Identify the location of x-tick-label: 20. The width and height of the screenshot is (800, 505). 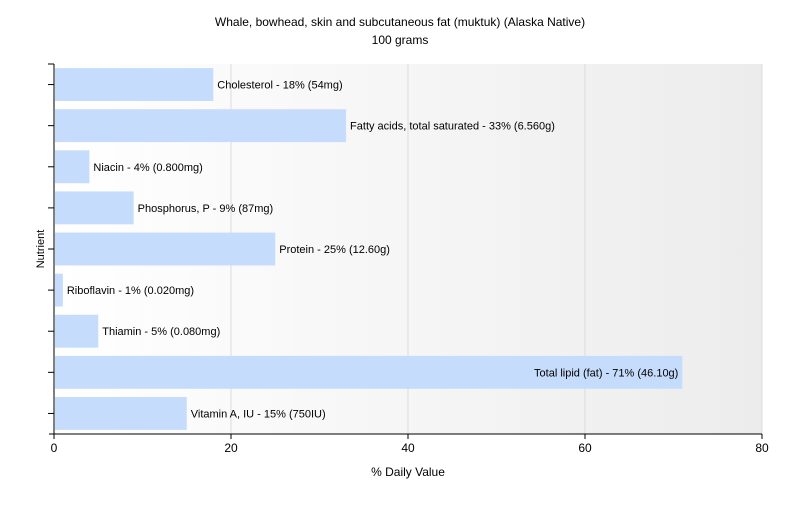
(231, 448).